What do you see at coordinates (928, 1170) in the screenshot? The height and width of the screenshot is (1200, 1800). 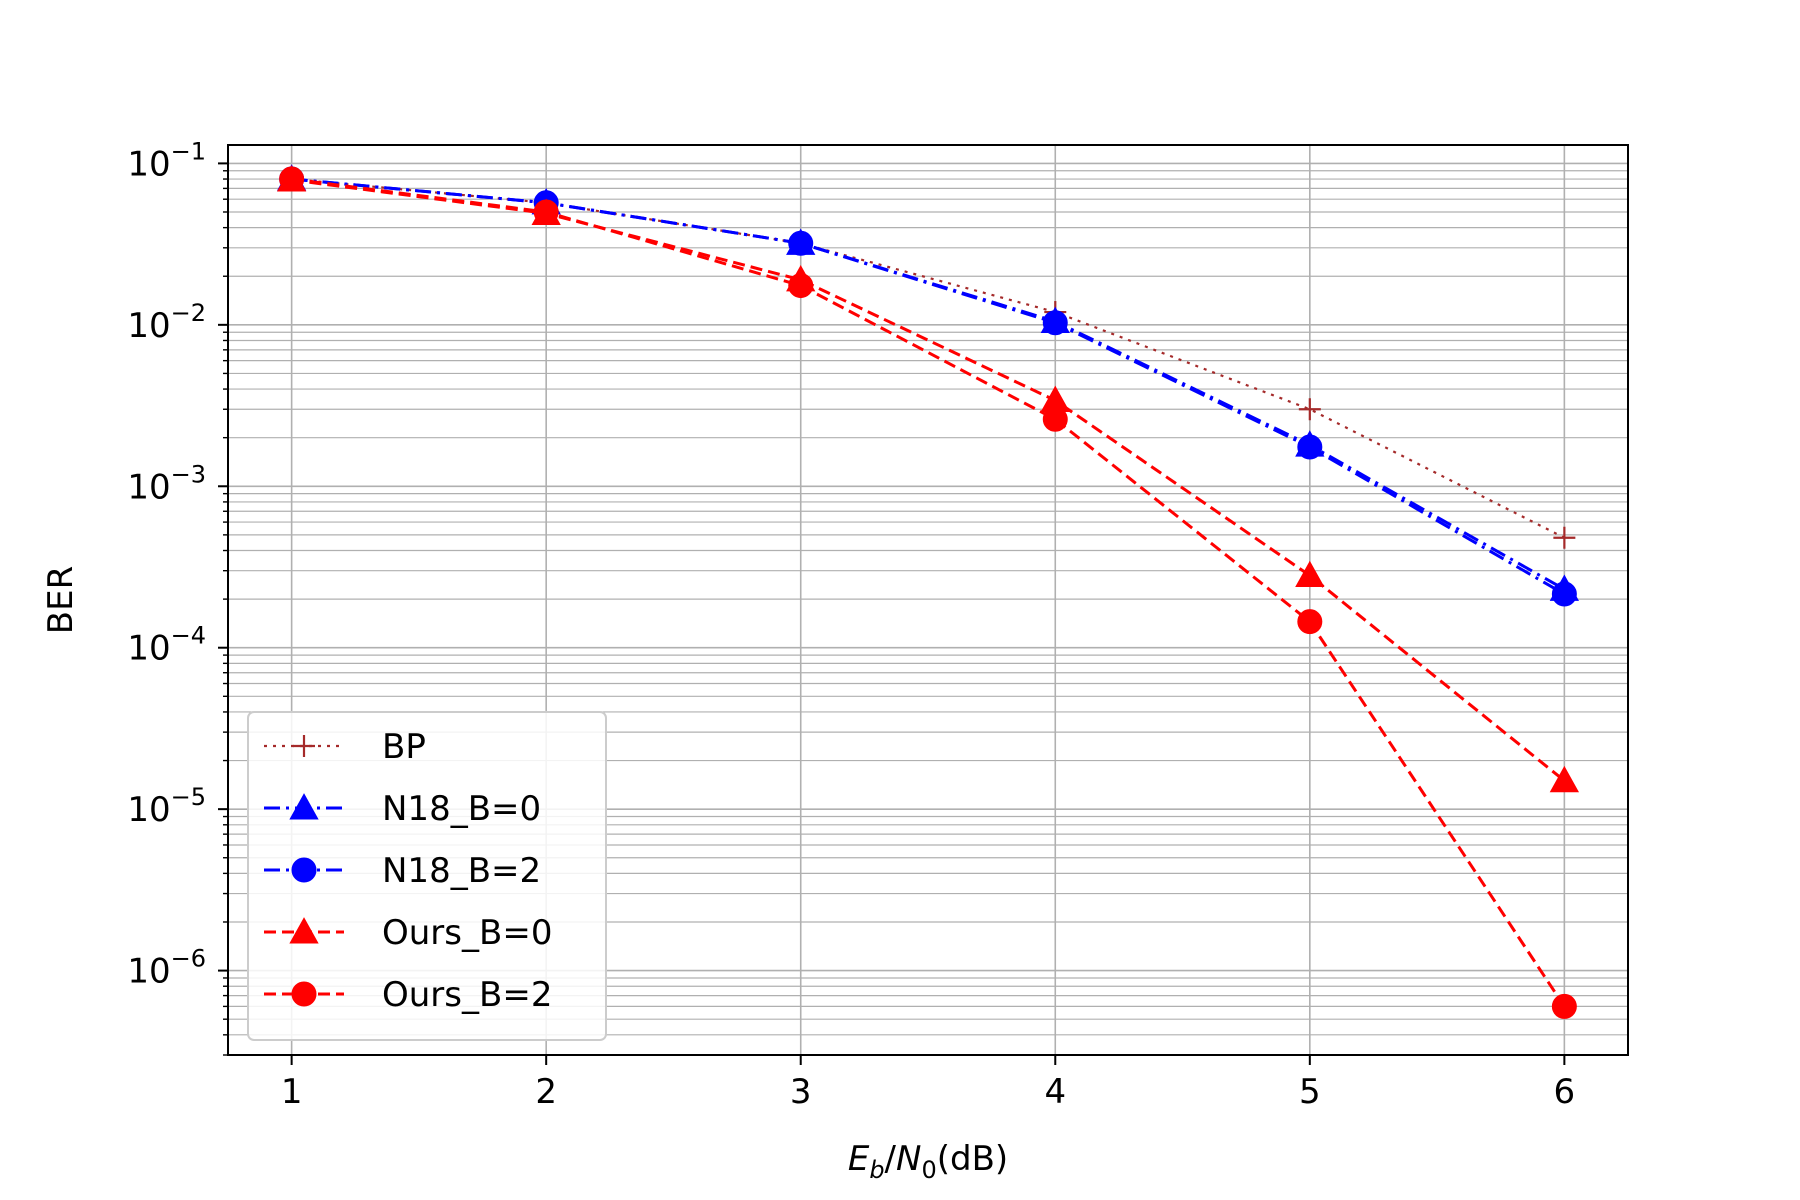 I see `x-label-sub-0: 0` at bounding box center [928, 1170].